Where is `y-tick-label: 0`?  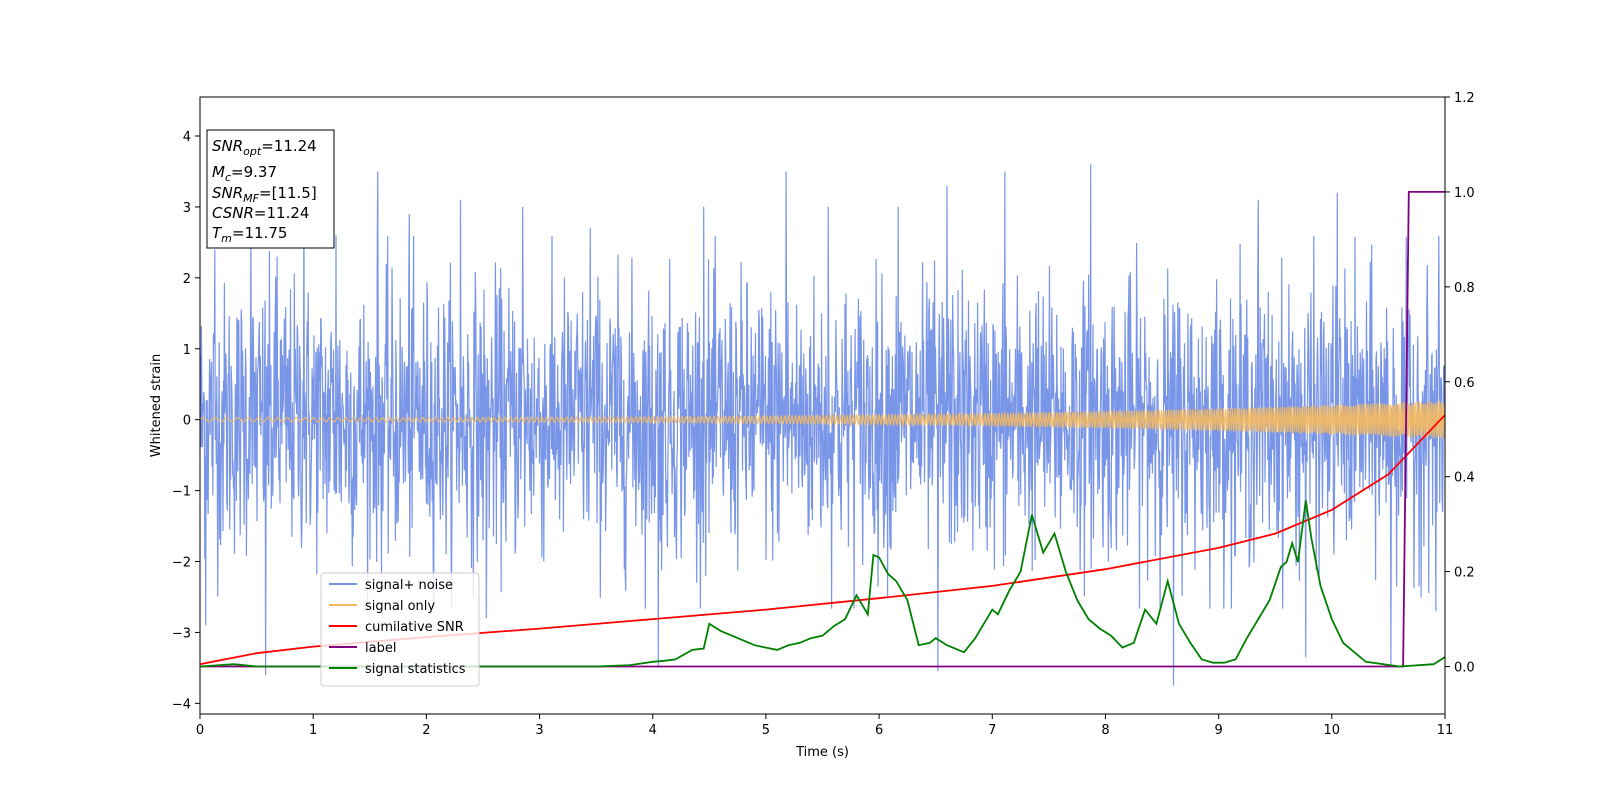
y-tick-label: 0 is located at coordinates (187, 421).